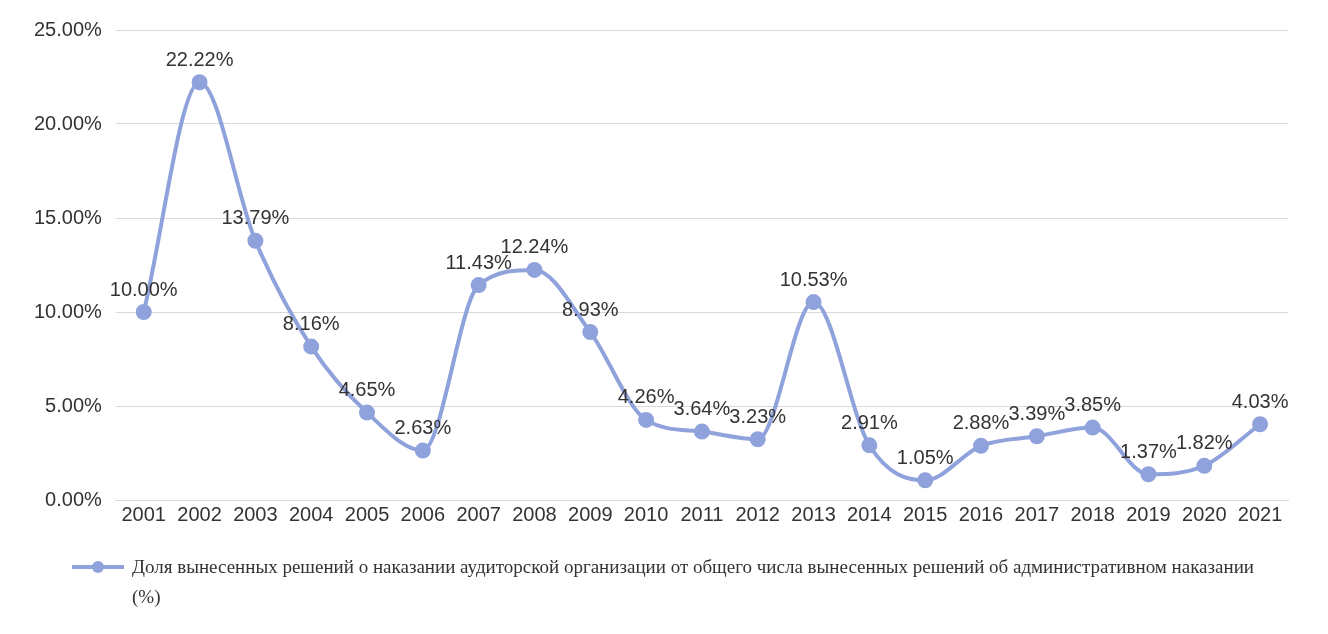 The width and height of the screenshot is (1328, 634). I want to click on y-tick-label: 20.00%, so click(68, 122).